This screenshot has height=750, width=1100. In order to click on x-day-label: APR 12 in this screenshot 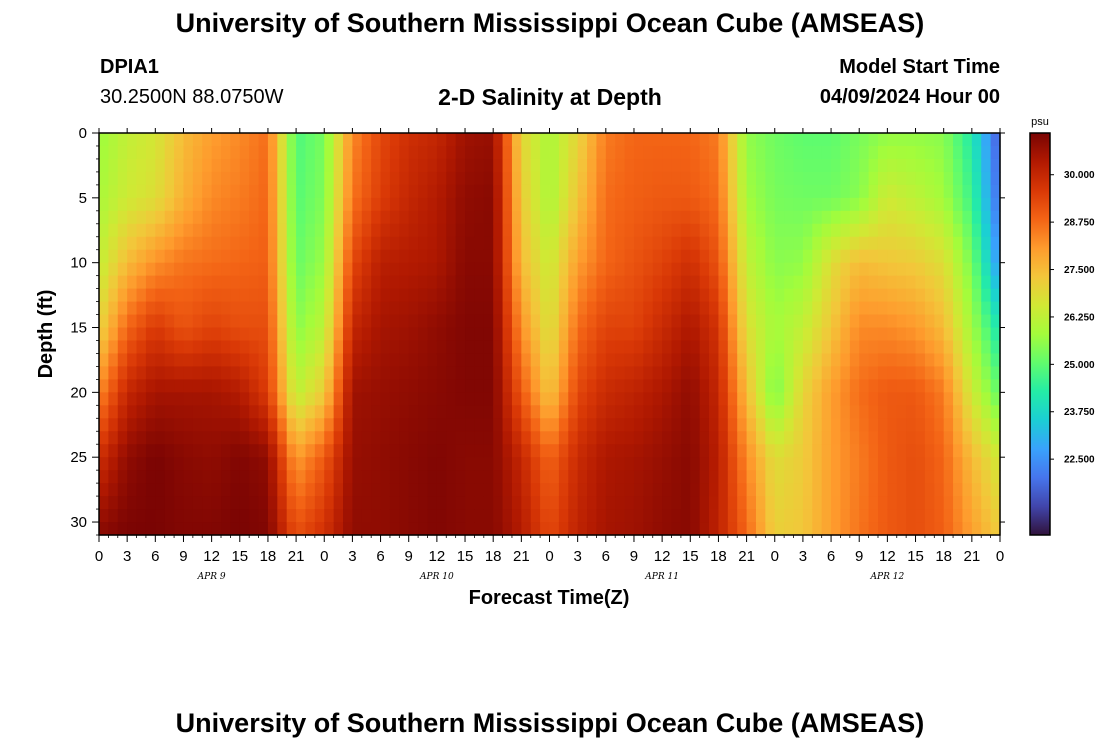, I will do `click(887, 577)`.